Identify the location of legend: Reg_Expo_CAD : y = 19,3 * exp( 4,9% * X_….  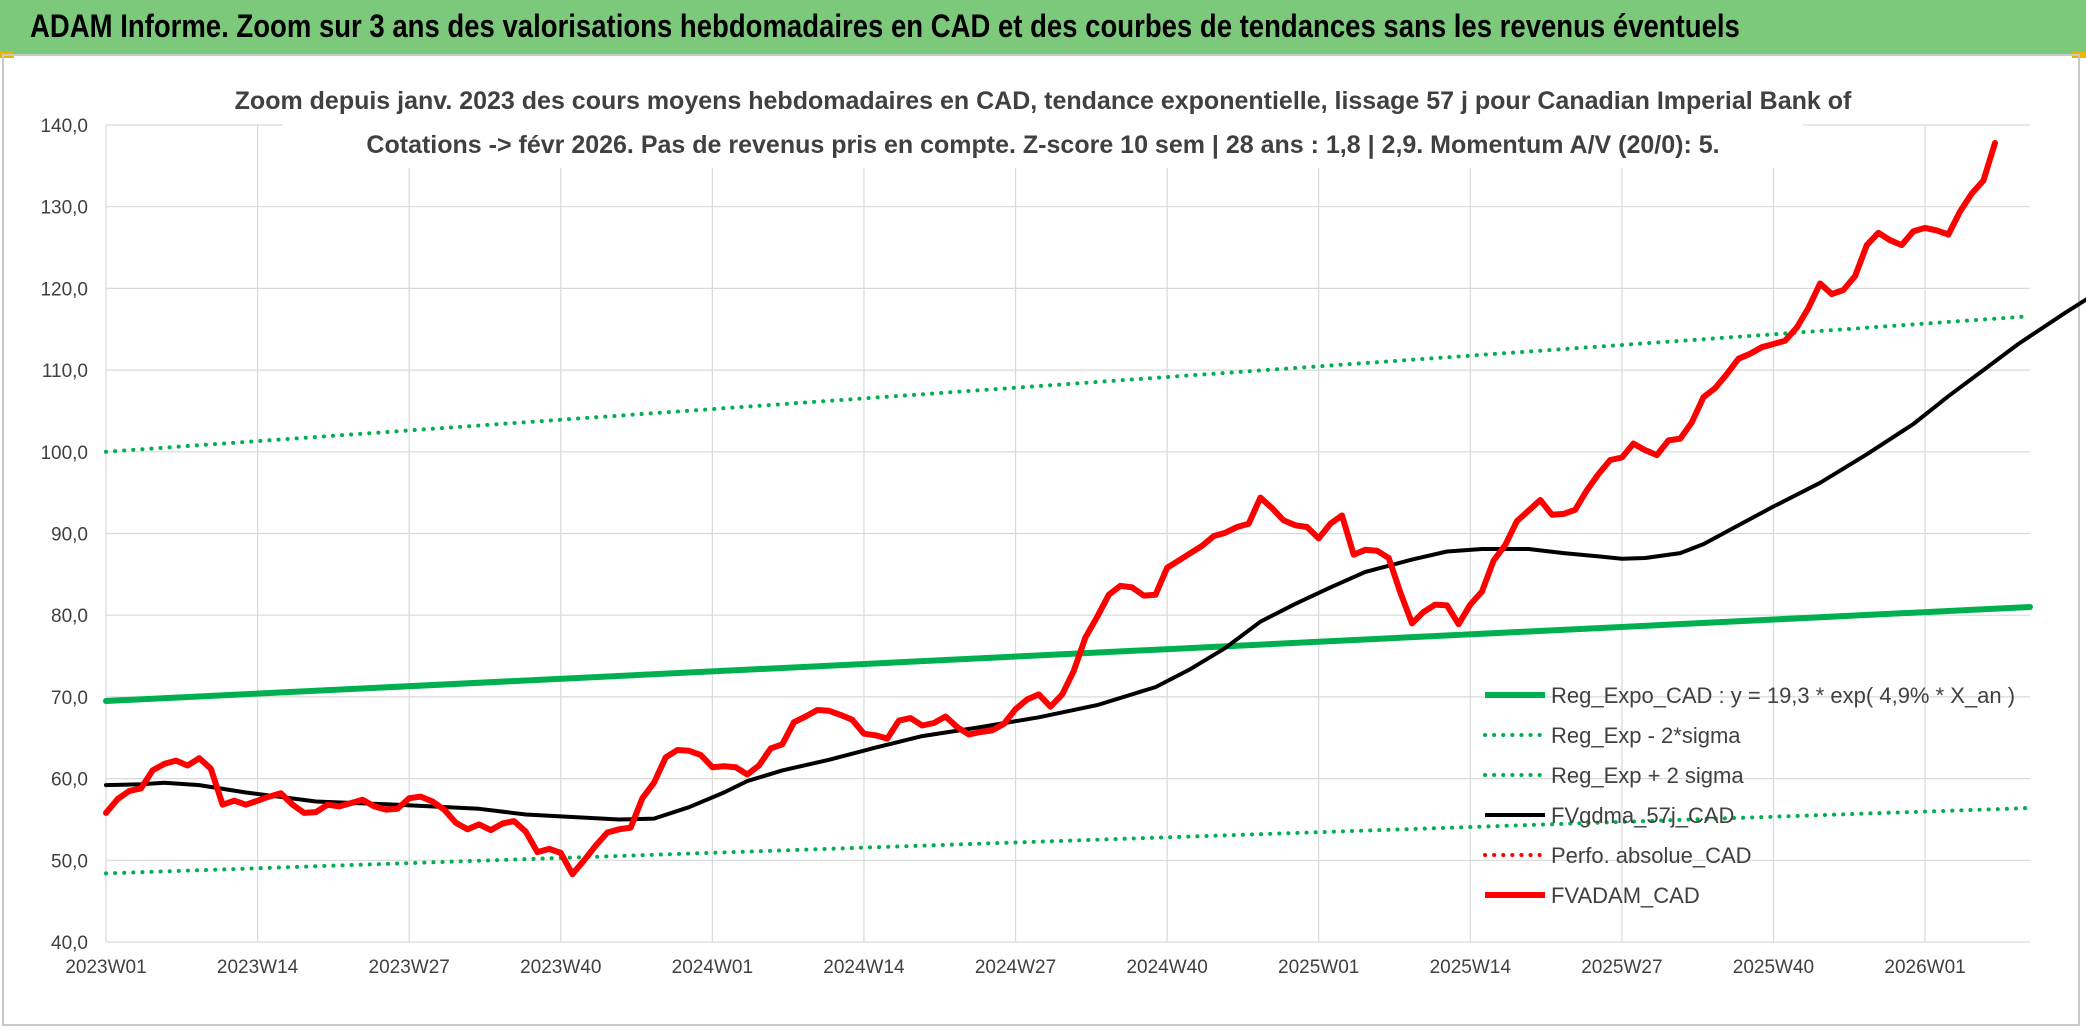
(1749, 795).